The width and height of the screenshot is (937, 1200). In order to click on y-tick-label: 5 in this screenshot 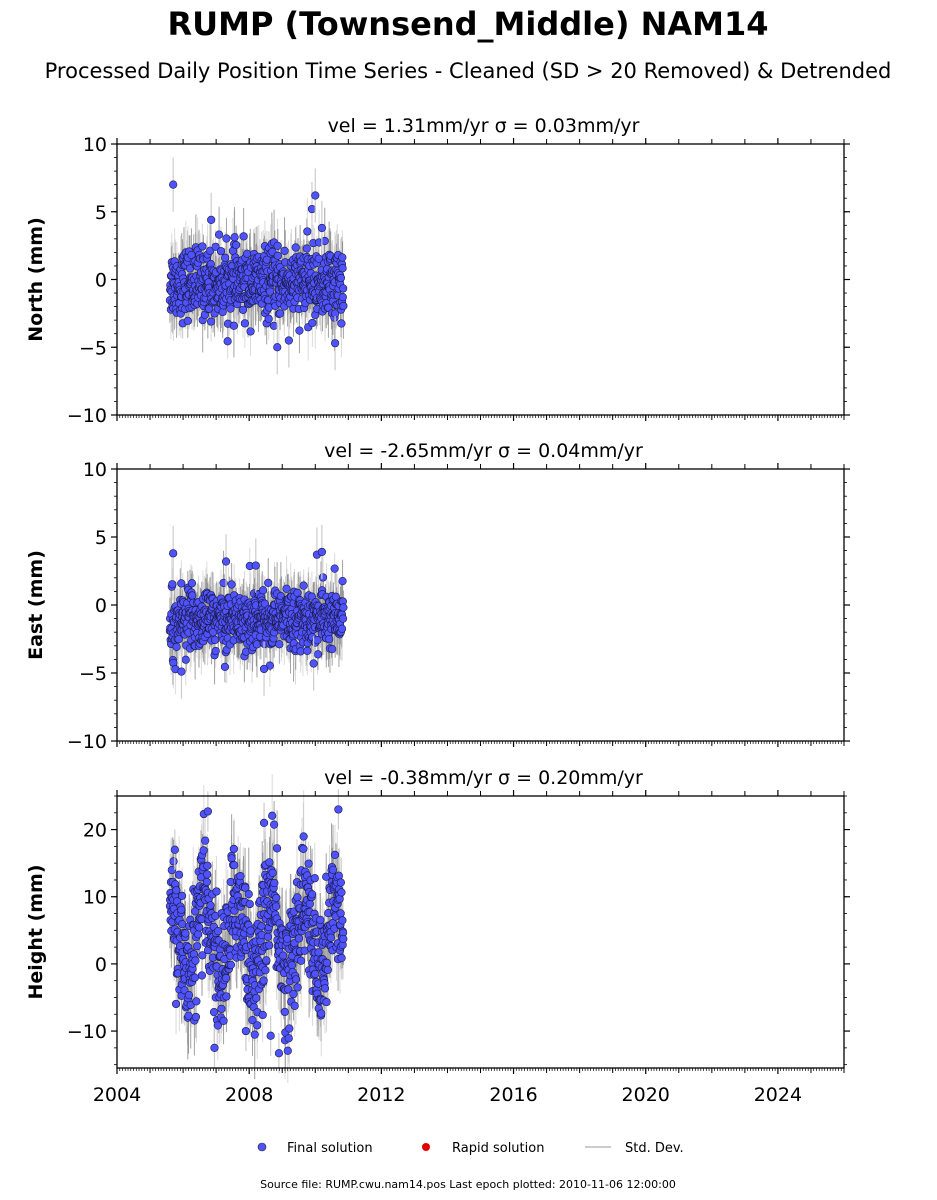, I will do `click(101, 538)`.